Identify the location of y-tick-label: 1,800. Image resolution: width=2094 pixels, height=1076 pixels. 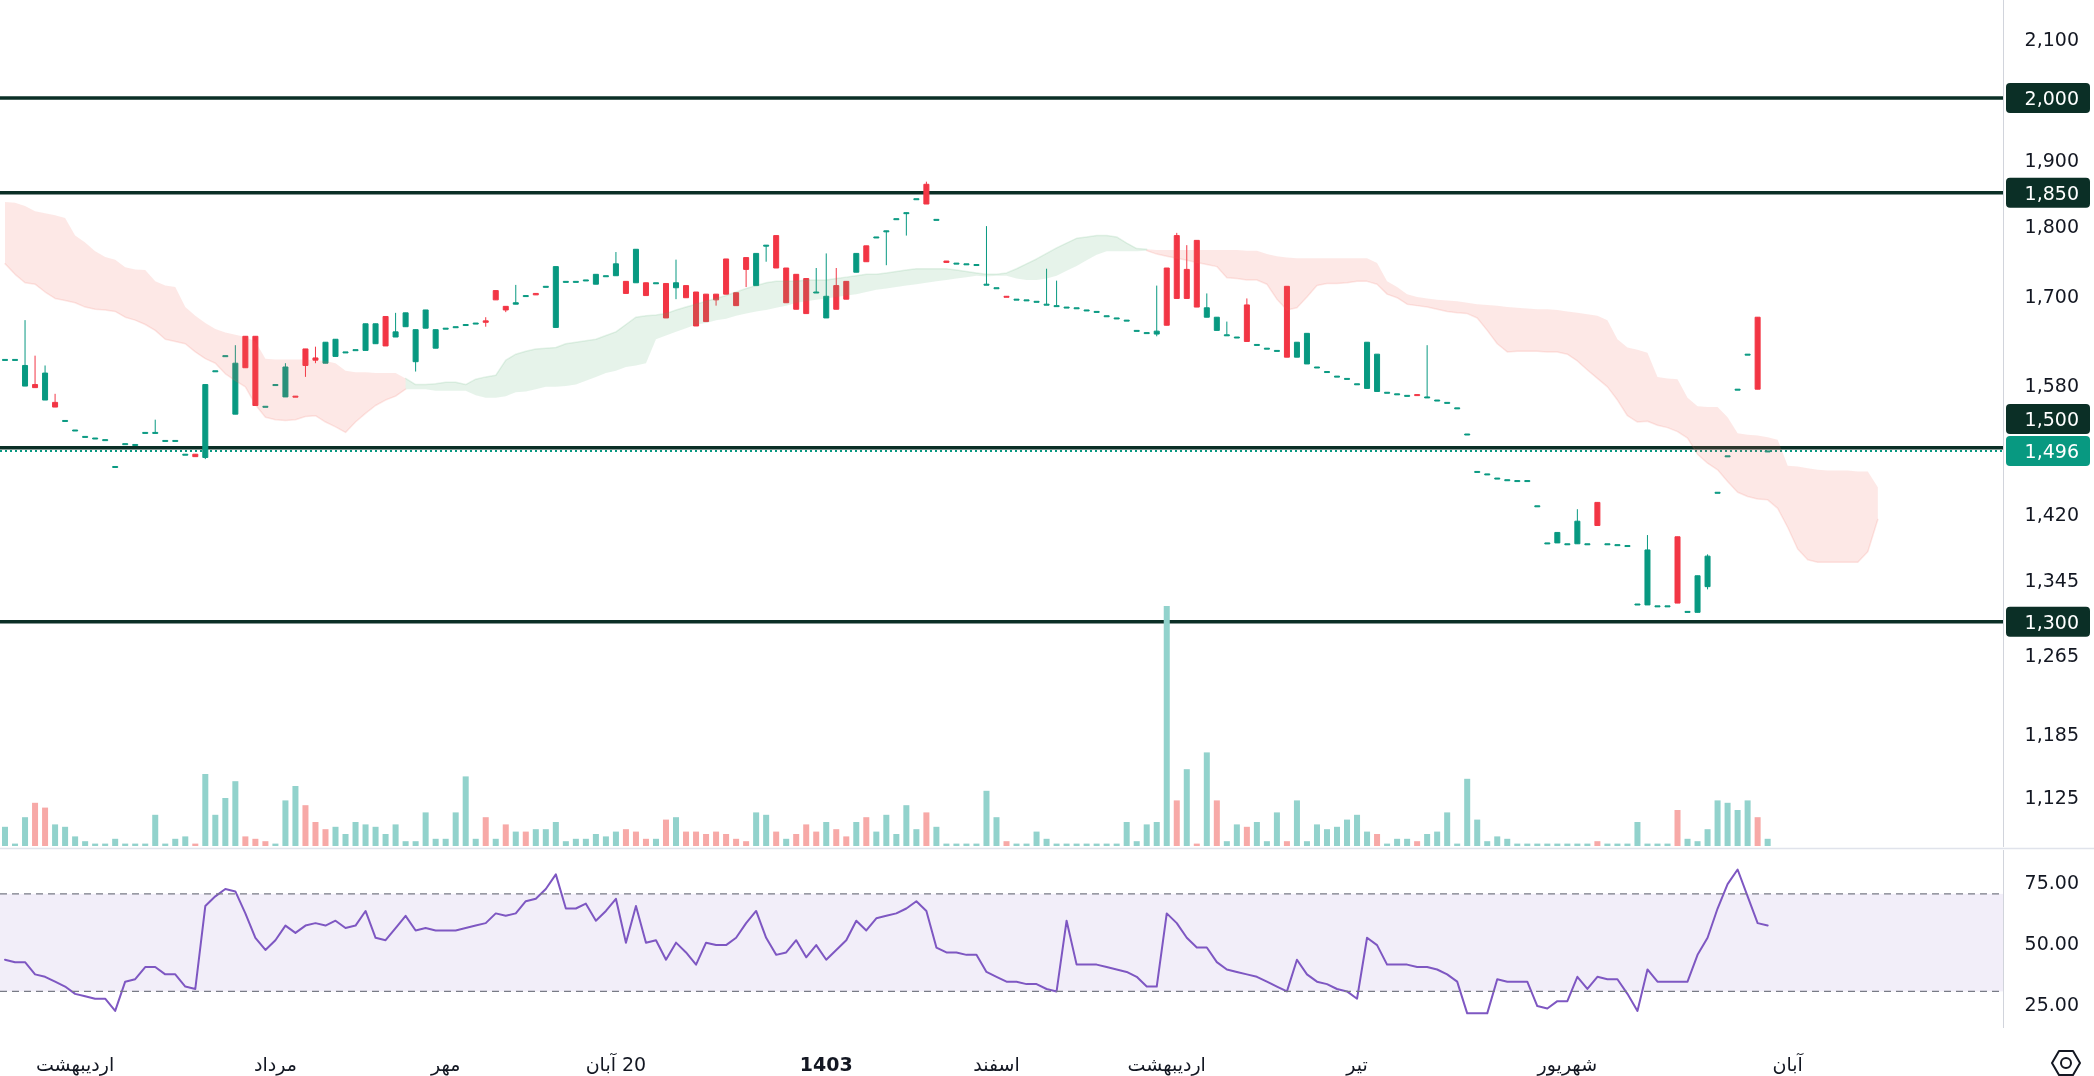
(2051, 226).